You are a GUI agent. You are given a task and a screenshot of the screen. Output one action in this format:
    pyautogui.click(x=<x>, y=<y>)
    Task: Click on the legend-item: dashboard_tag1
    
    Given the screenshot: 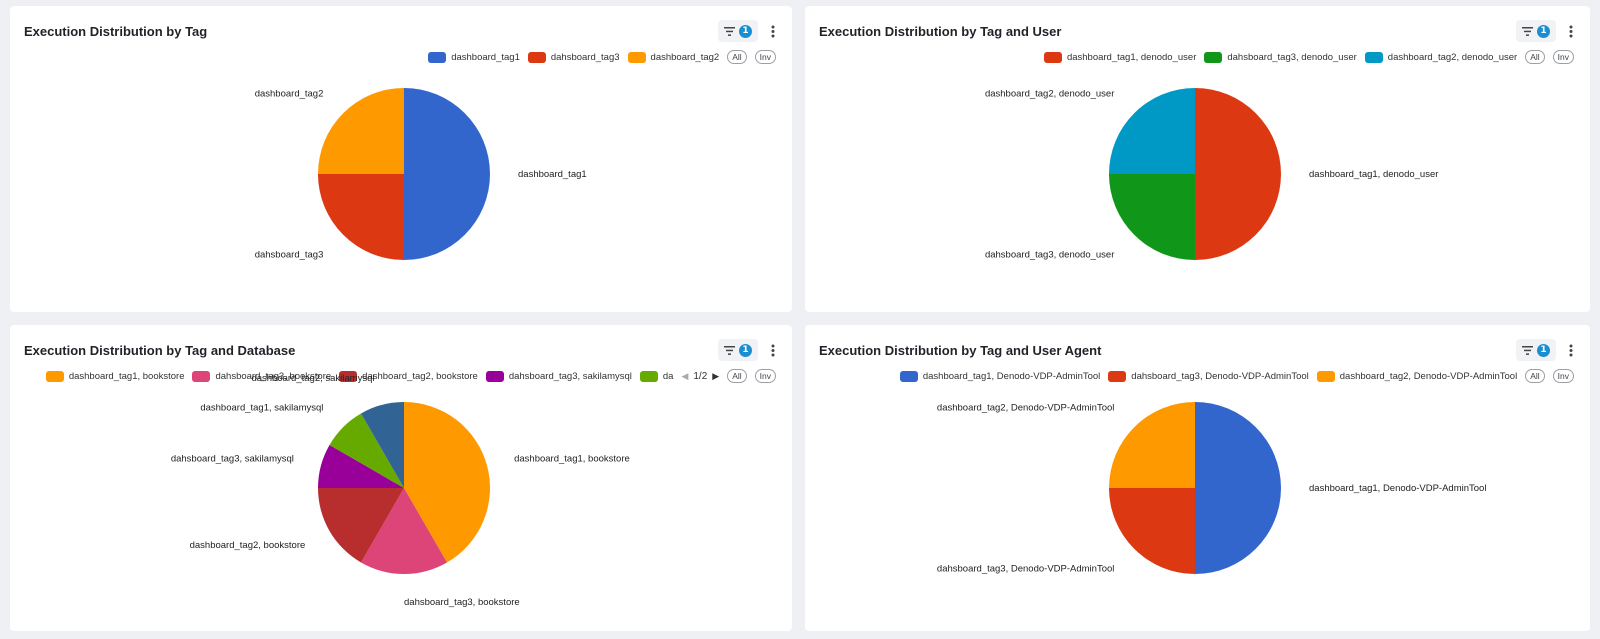 What is the action you would take?
    pyautogui.click(x=474, y=57)
    